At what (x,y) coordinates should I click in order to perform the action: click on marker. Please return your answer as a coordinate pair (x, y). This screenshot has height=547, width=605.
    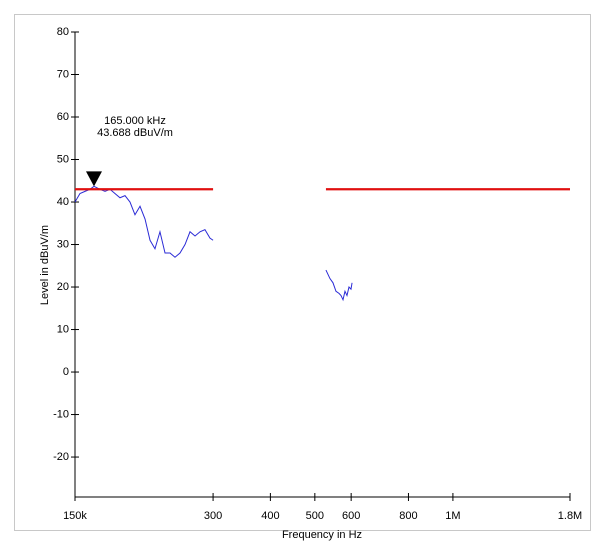
    Looking at the image, I should click on (93, 179).